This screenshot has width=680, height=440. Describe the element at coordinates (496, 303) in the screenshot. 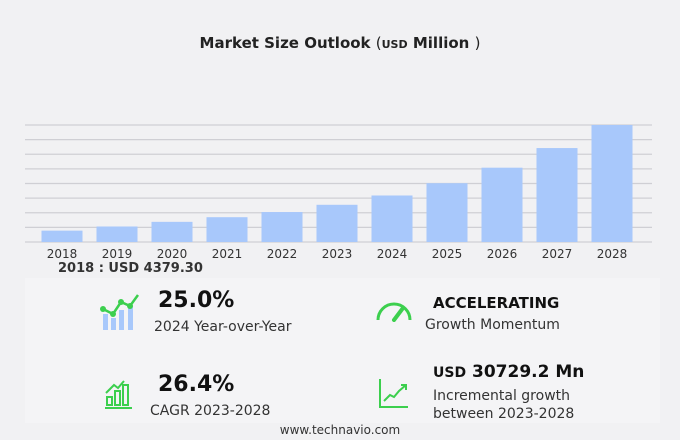

I see `momentum-value: ACCELERATING` at that location.